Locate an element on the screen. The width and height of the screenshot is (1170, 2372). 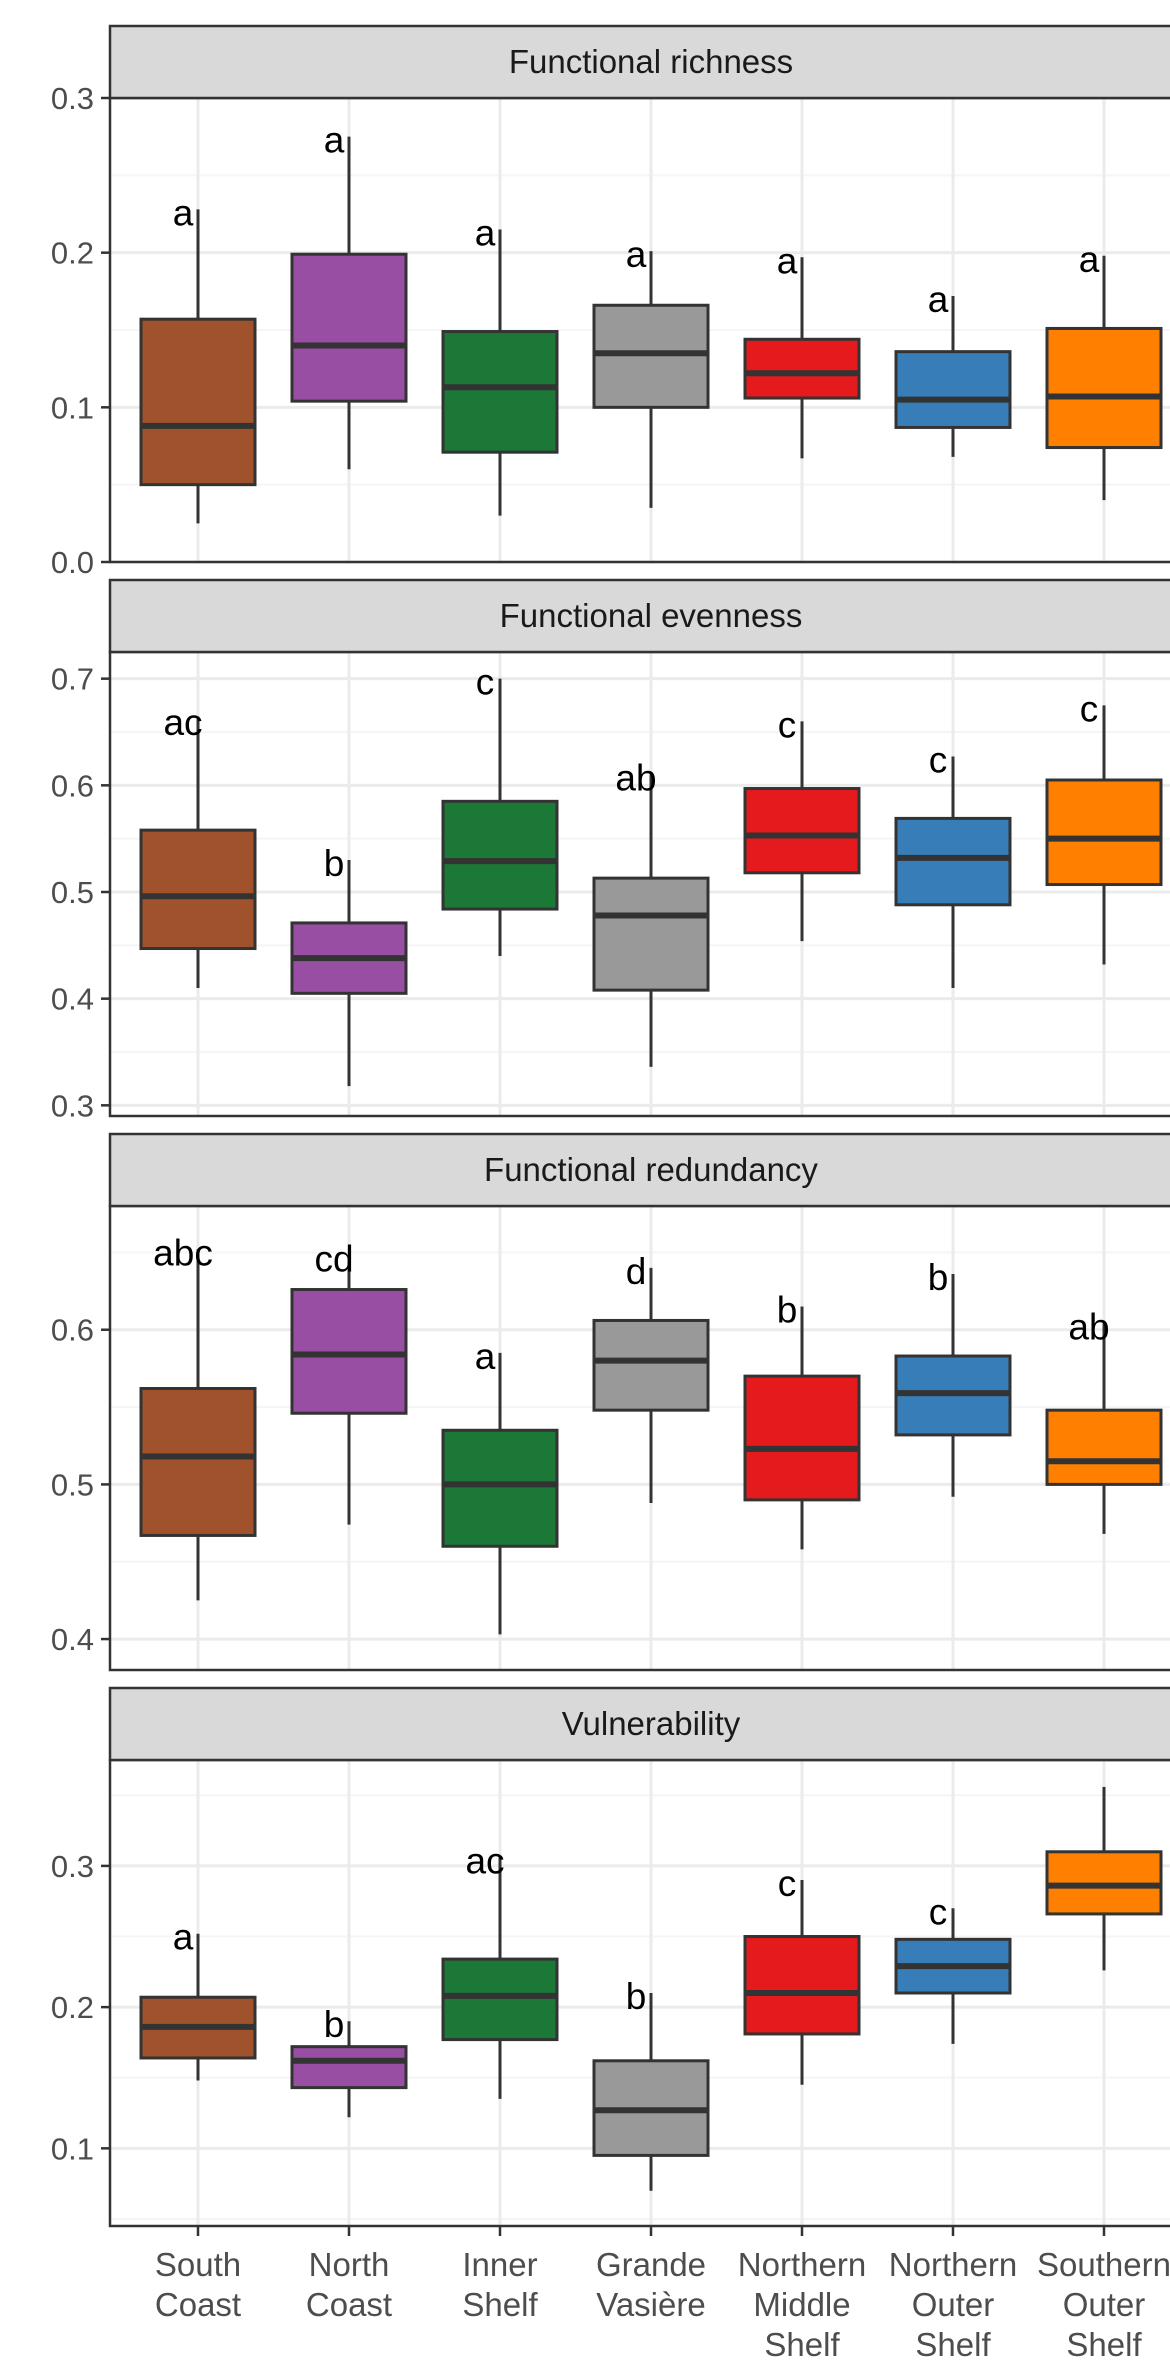
box-1: a is located at coordinates (198, 358).